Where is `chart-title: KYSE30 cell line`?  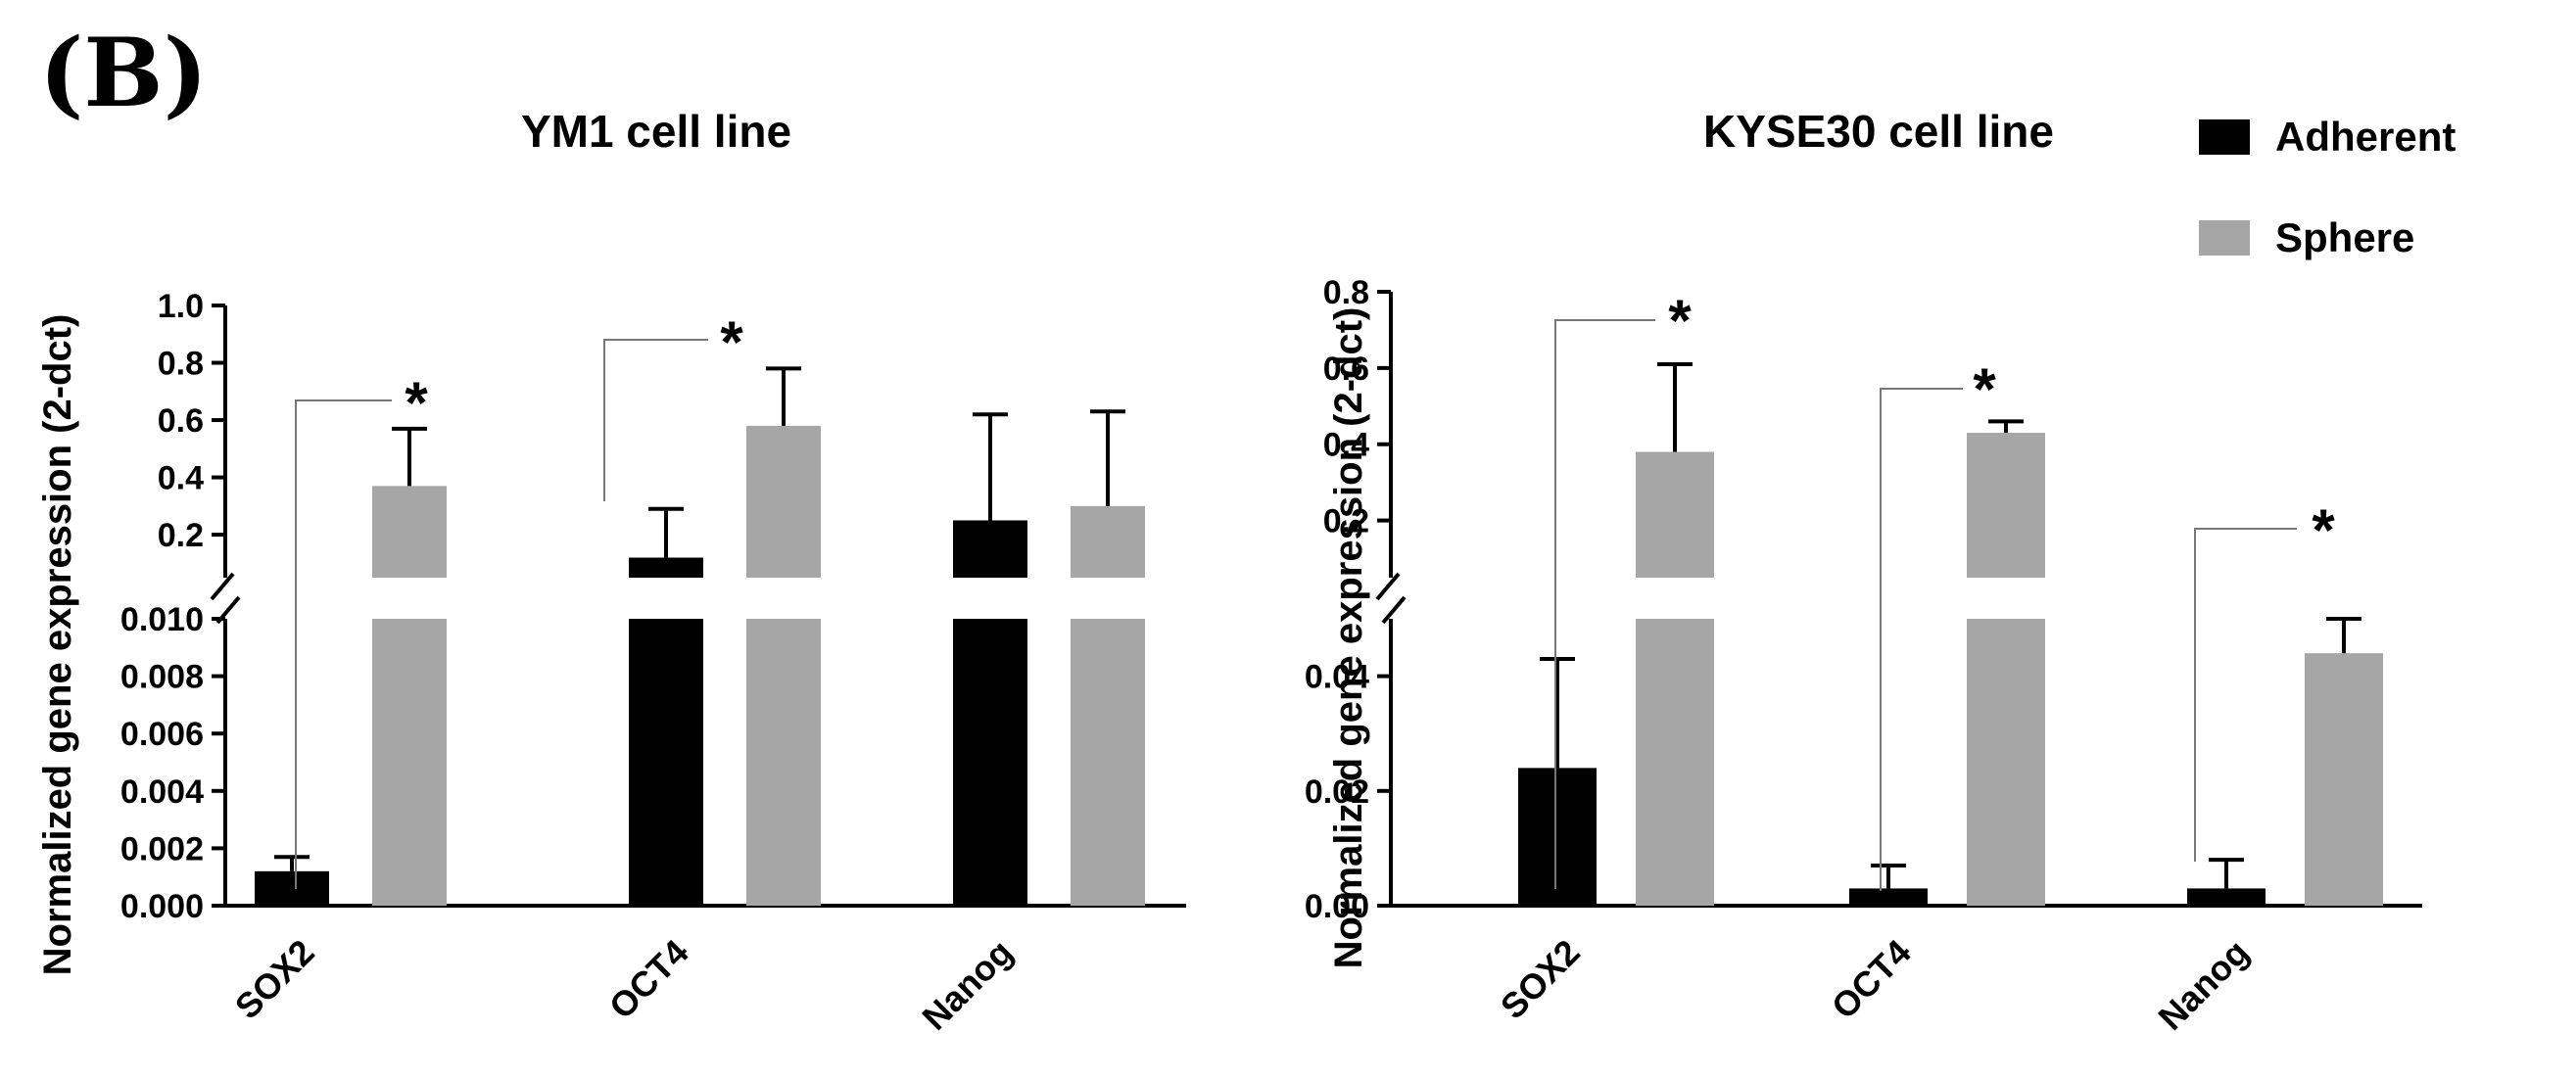 chart-title: KYSE30 cell line is located at coordinates (1879, 132).